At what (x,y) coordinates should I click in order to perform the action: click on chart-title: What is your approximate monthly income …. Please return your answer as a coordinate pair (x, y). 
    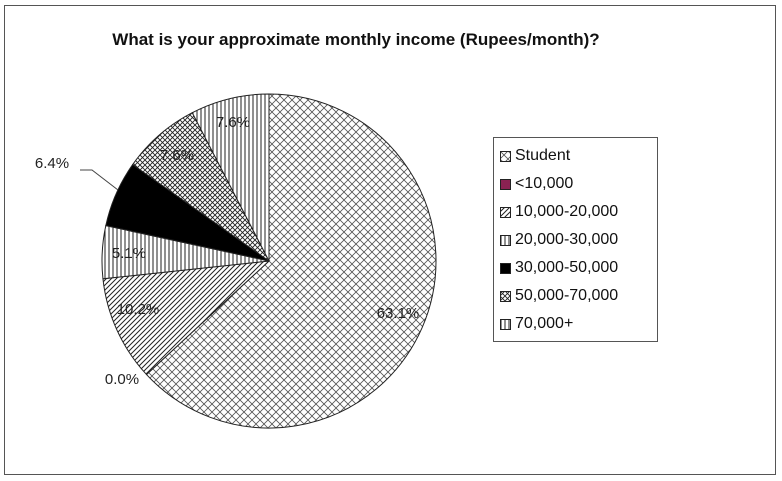
    Looking at the image, I should click on (356, 39).